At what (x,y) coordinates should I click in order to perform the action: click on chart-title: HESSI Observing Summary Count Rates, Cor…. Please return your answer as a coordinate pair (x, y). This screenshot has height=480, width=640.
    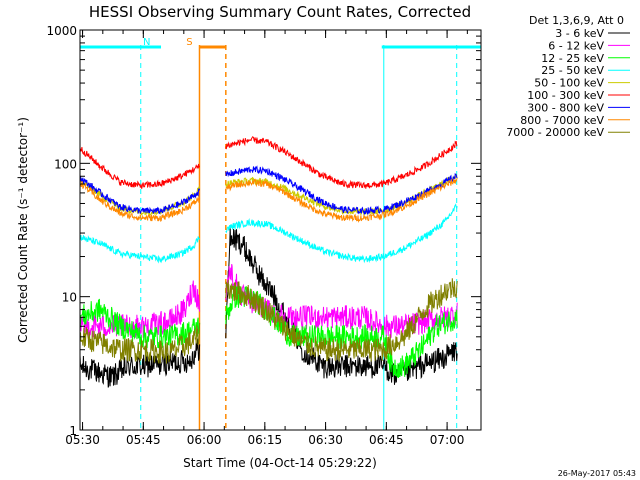
    Looking at the image, I should click on (280, 12).